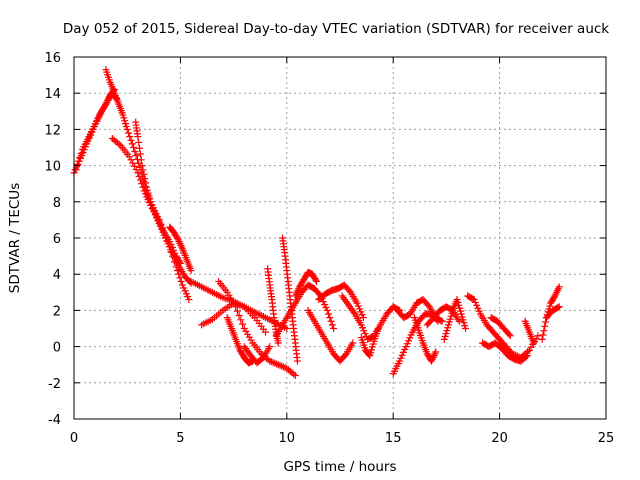  Describe the element at coordinates (74, 438) in the screenshot. I see `x-tick-label: 0` at that location.